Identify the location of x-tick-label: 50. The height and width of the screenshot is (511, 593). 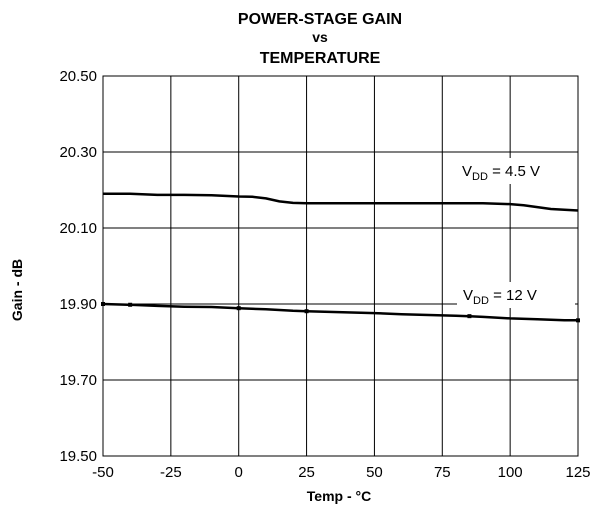
(374, 472).